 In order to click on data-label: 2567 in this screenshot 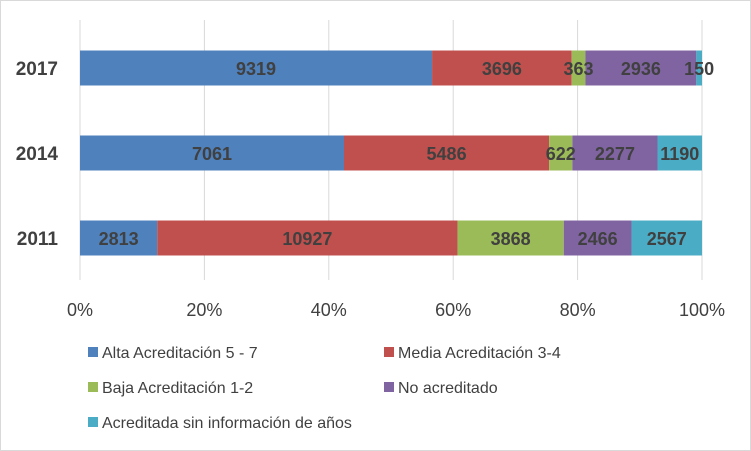, I will do `click(667, 239)`.